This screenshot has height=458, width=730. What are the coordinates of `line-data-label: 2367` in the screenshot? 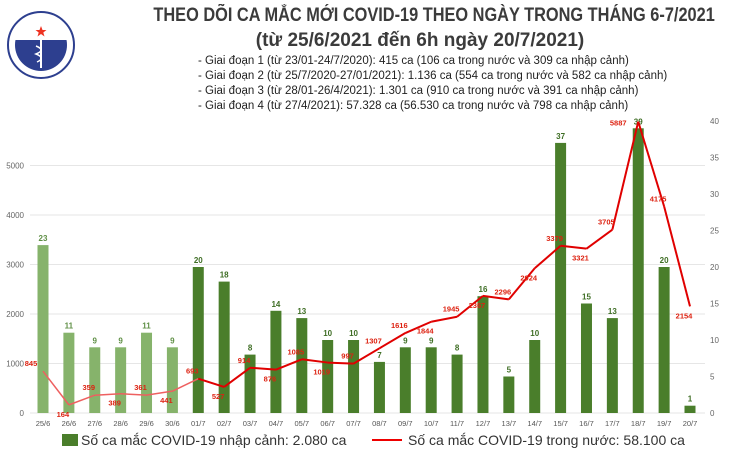 It's located at (477, 305).